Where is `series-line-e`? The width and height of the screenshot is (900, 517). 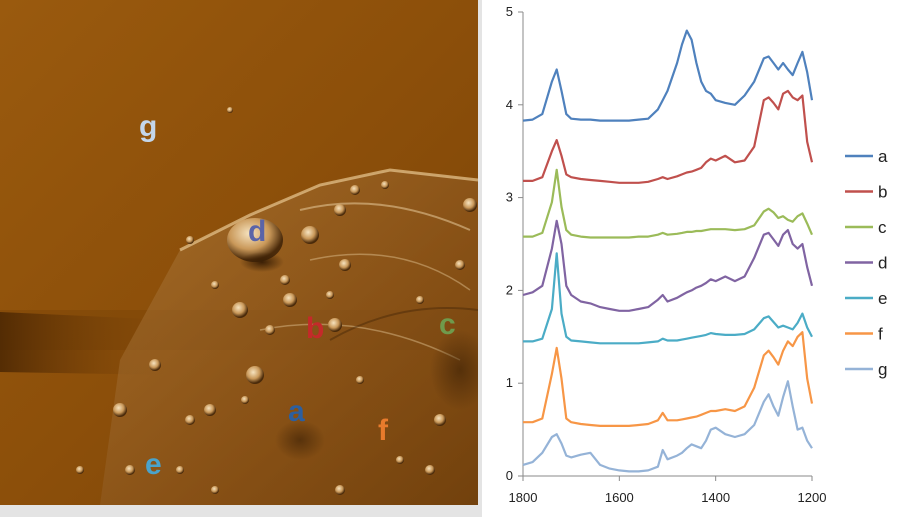 series-line-e is located at coordinates (668, 298).